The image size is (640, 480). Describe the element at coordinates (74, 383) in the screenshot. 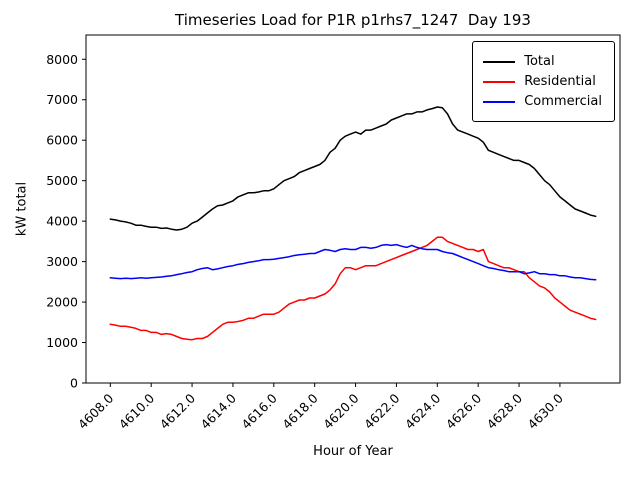

I see `y-tick-label: 0` at that location.